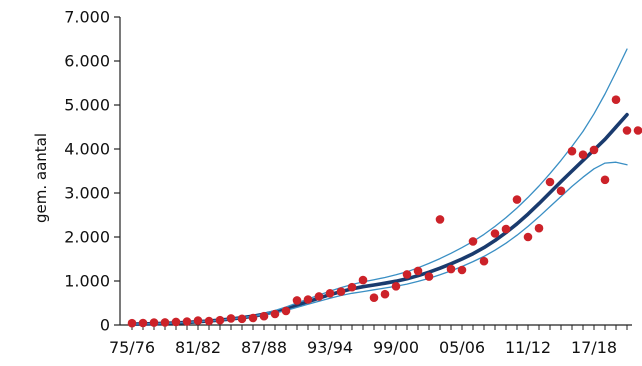  What do you see at coordinates (87, 149) in the screenshot?
I see `y-tick-label: 4.000` at bounding box center [87, 149].